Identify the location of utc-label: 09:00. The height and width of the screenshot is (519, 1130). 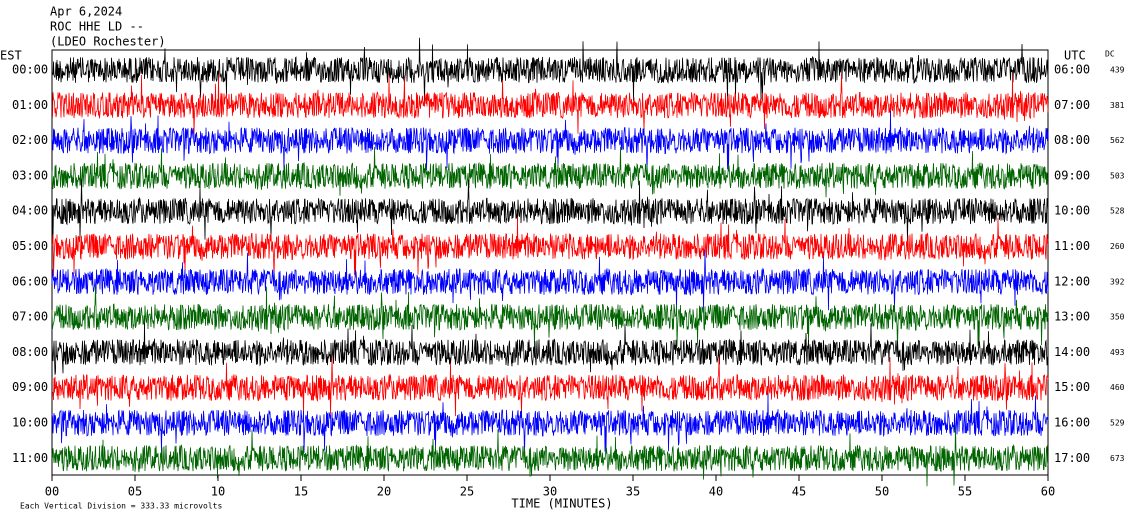
(1072, 175).